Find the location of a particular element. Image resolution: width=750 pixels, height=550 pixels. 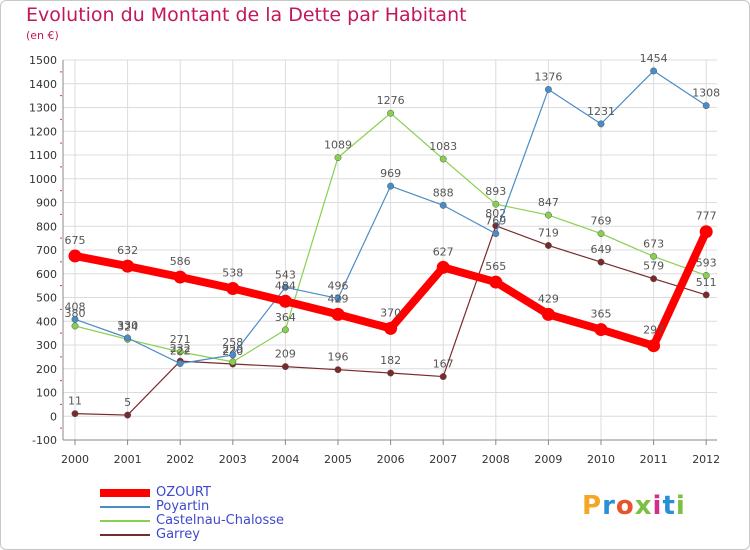

data-label: 271 is located at coordinates (180, 339).